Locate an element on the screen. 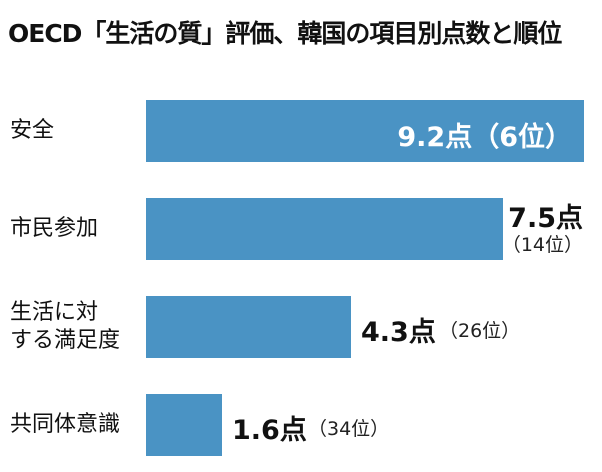 This screenshot has width=602, height=472. category-label: 共同体意識 is located at coordinates (65, 424).